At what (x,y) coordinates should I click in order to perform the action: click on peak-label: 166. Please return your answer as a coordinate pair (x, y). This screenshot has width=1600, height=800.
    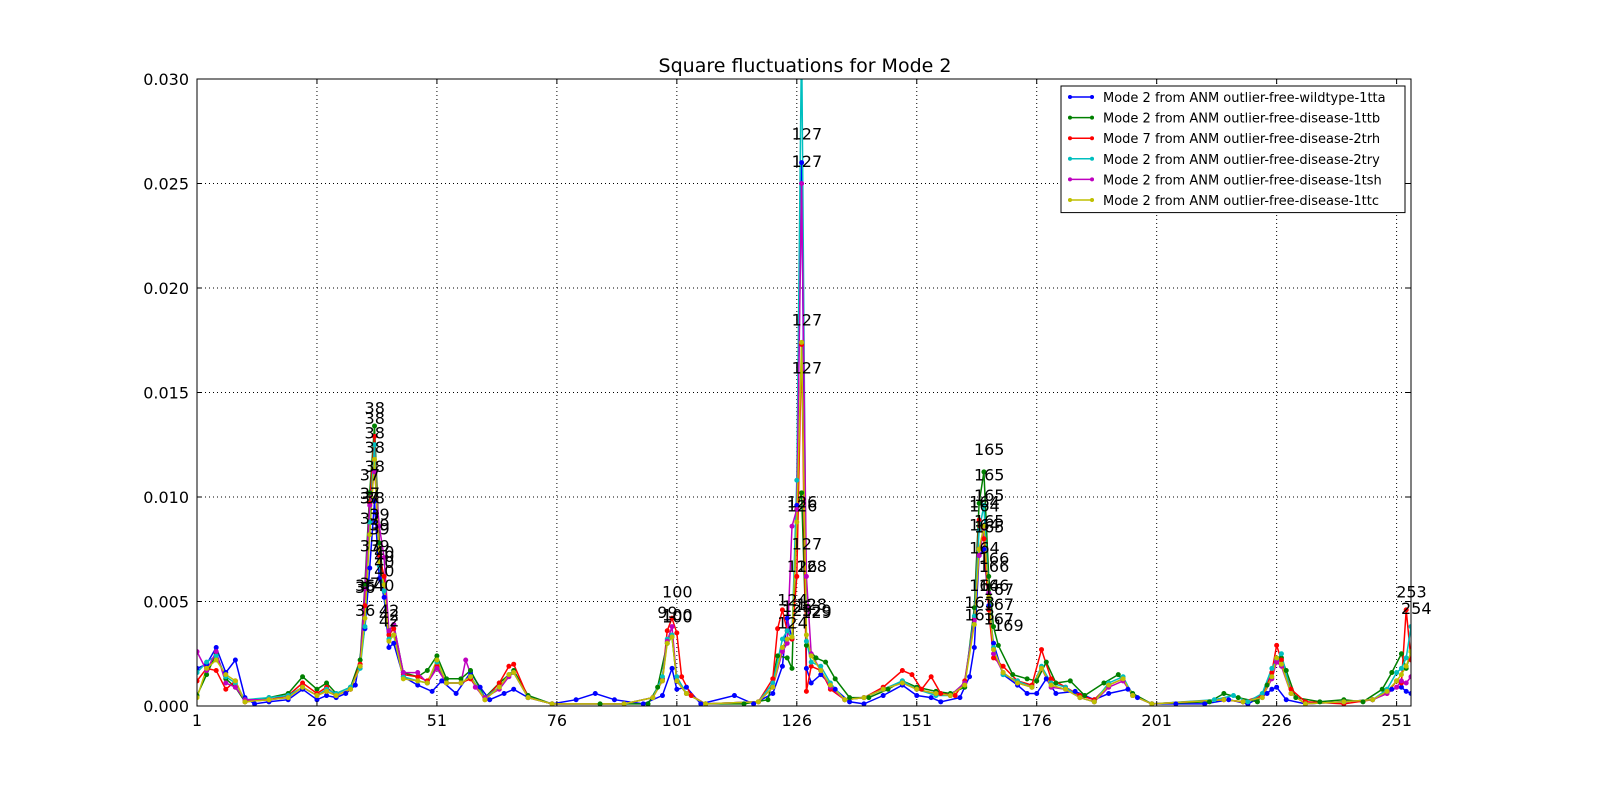
    Looking at the image, I should click on (994, 585).